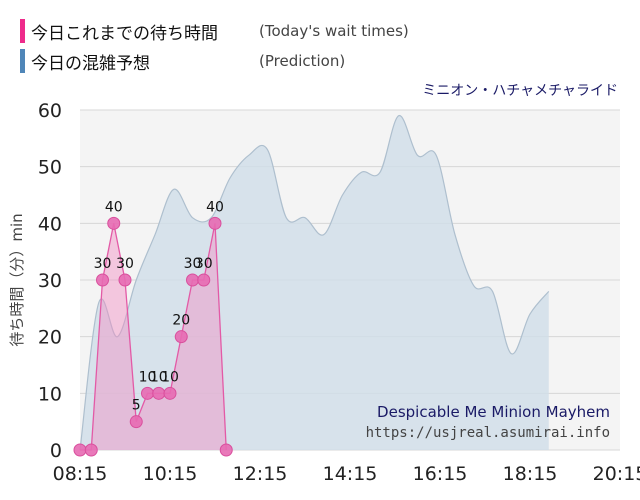  I want to click on legend-item-today: 今日これまでの待ち時間 (Today's wait times), so click(214, 31).